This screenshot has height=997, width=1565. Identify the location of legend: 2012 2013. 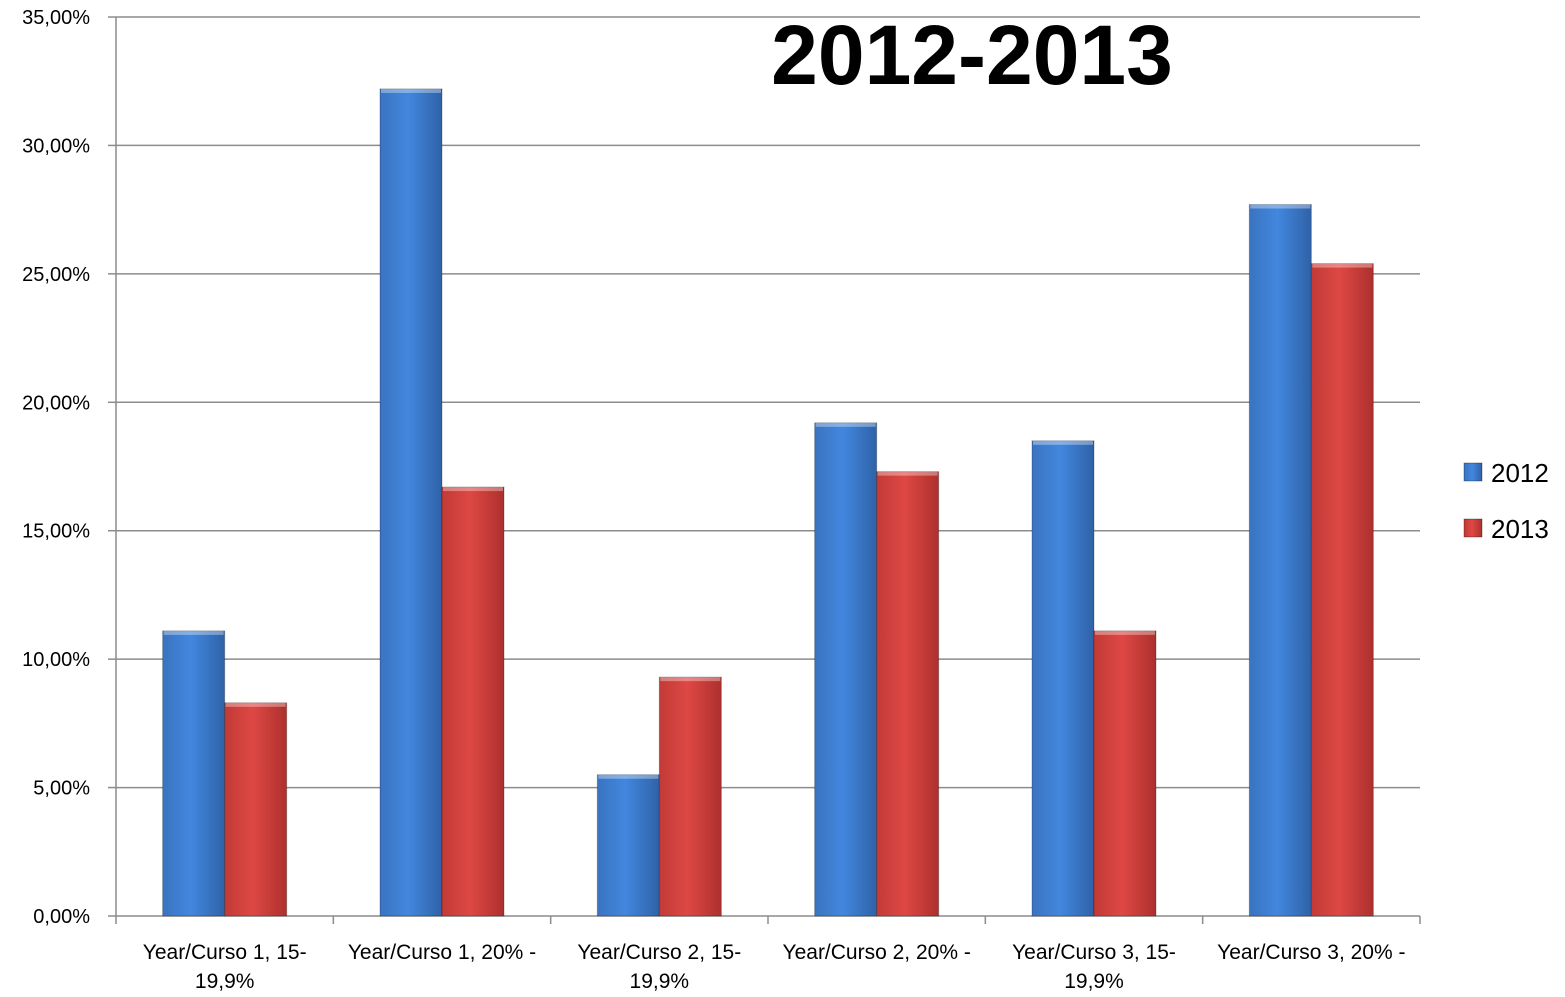
(1506, 501).